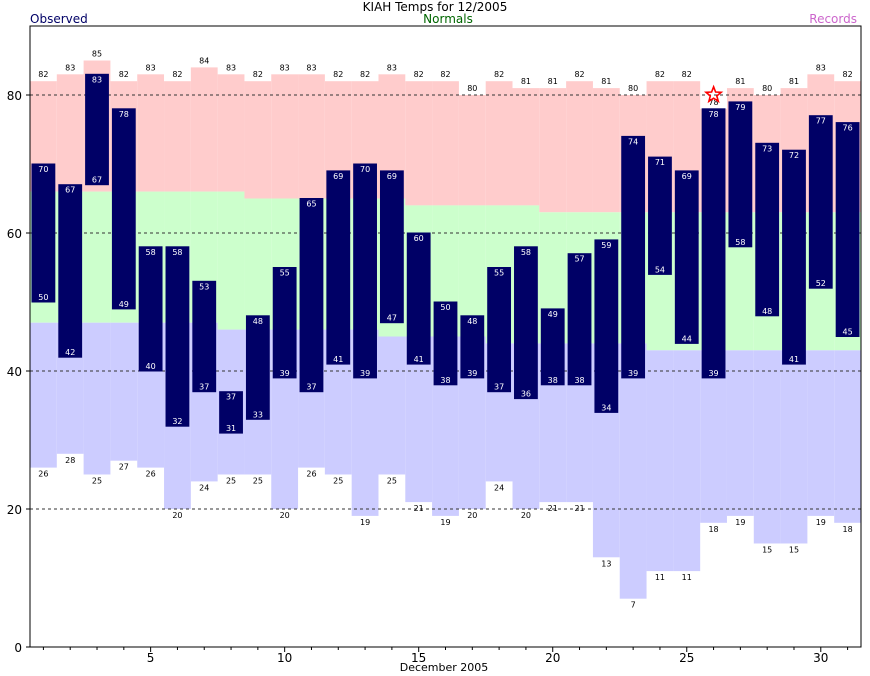  What do you see at coordinates (794, 359) in the screenshot?
I see `observed-low-label: 41` at bounding box center [794, 359].